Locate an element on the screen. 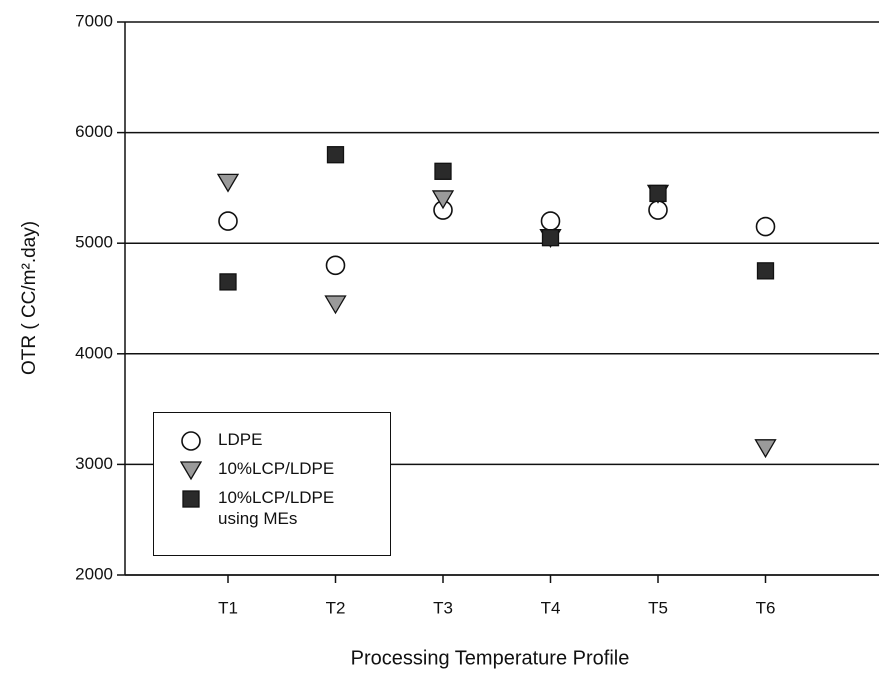 Image resolution: width=879 pixels, height=677 pixels. y-tick-label: 2000 is located at coordinates (94, 573).